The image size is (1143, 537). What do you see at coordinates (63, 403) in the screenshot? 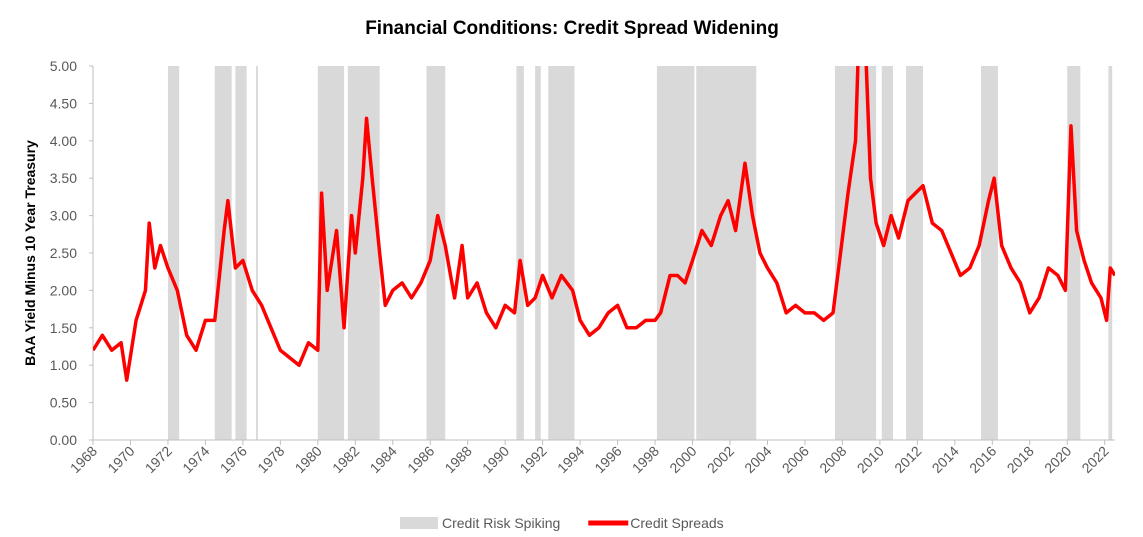
I see `y-tick-label: 0.50` at bounding box center [63, 403].